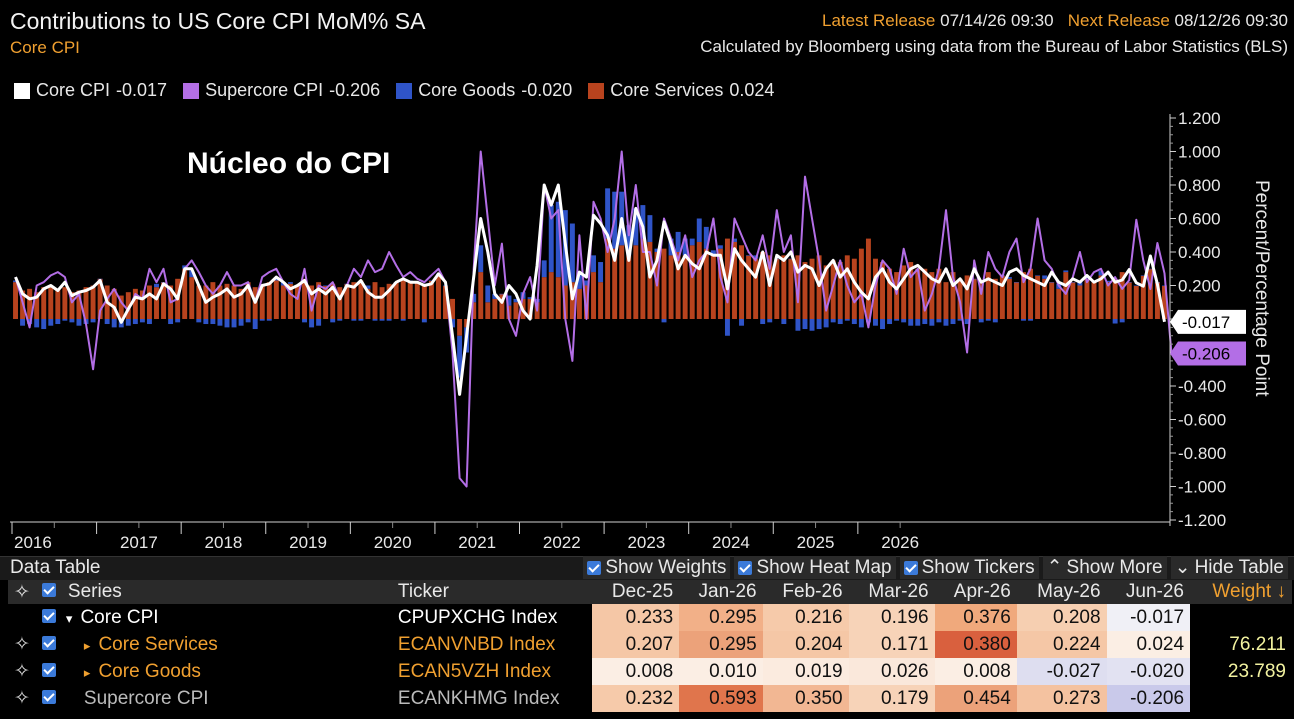 This screenshot has height=719, width=1294. What do you see at coordinates (484, 90) in the screenshot?
I see `legend-item-core-goods: Core Goods -0.020` at bounding box center [484, 90].